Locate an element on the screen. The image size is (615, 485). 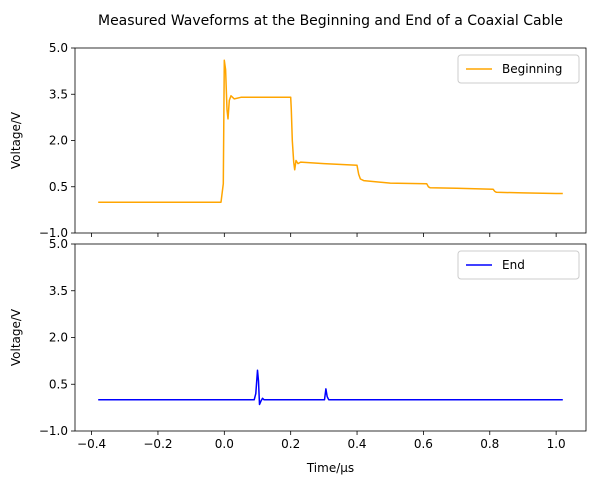
x-tick-label: −0.4 is located at coordinates (91, 444).